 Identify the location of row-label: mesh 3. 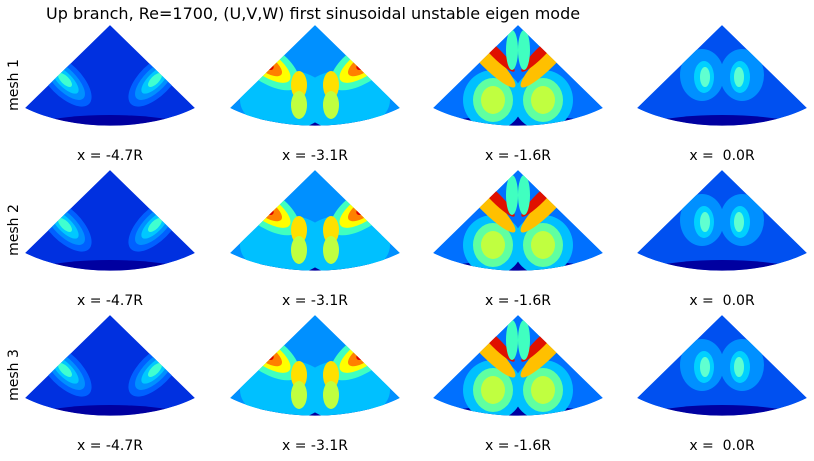
(14, 375).